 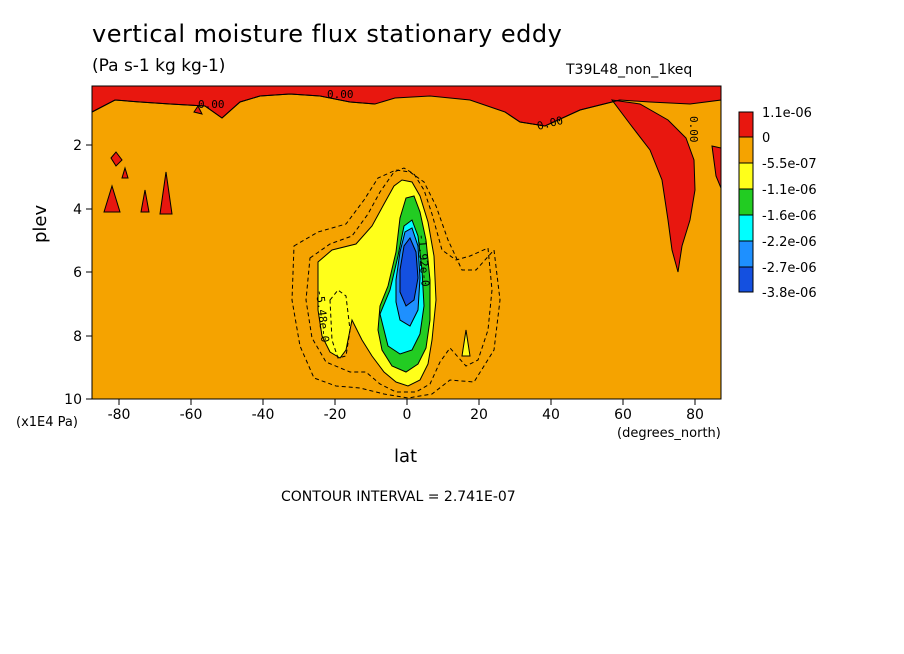 I want to click on colorbar-label: -1.6e-06, so click(x=789, y=216).